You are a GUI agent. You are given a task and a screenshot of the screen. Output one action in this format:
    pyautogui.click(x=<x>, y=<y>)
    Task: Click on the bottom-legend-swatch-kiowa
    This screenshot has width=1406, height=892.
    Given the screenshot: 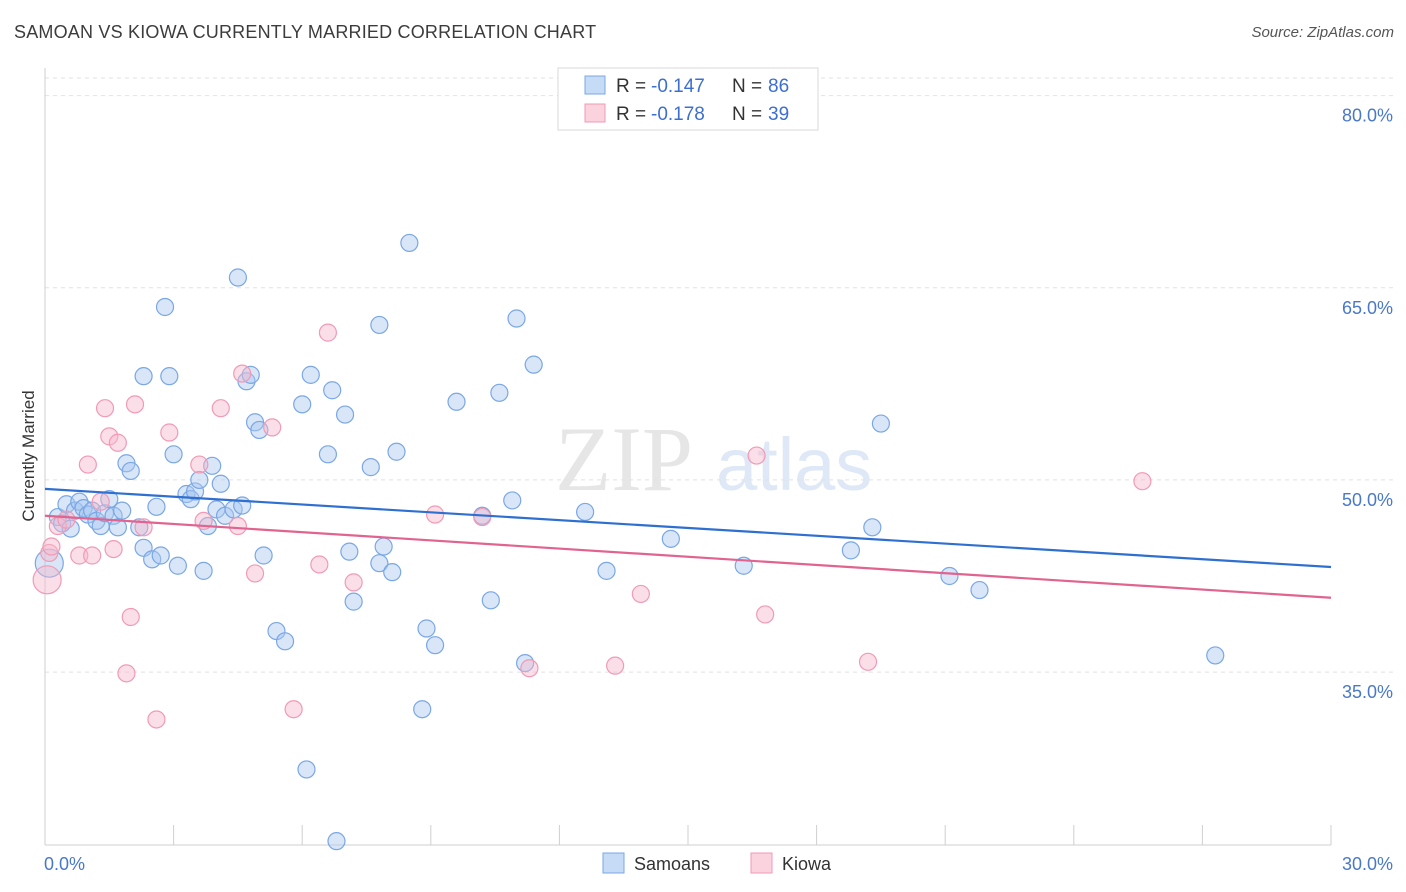 What is the action you would take?
    pyautogui.click(x=761, y=863)
    